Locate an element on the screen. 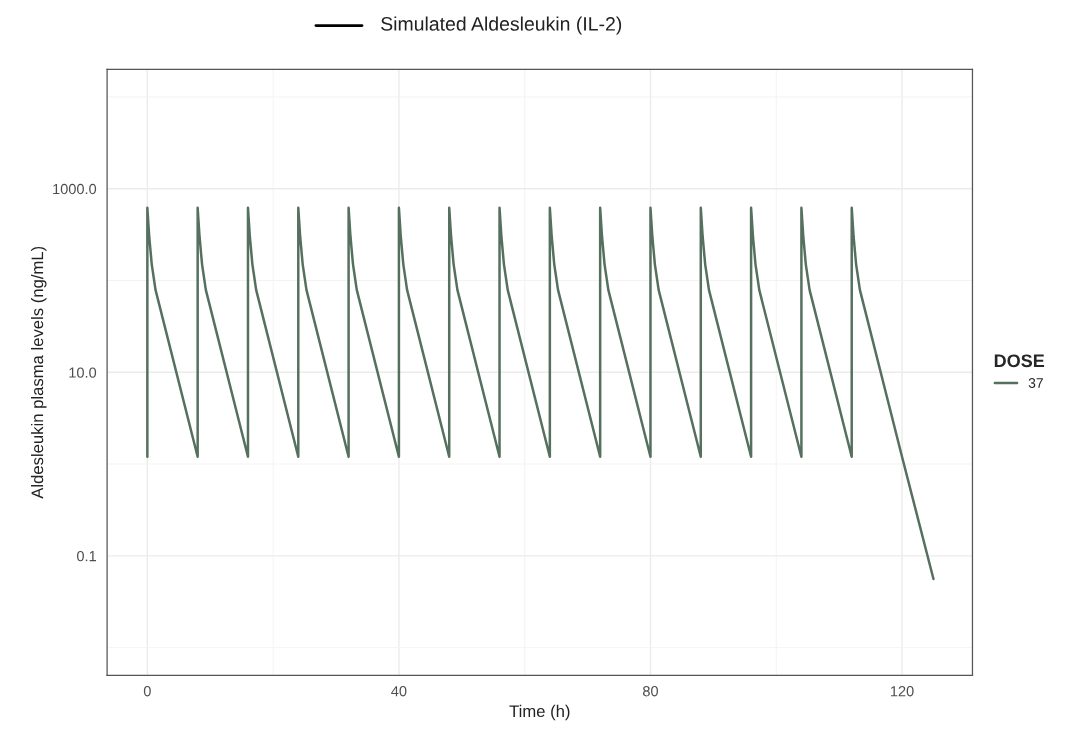 The height and width of the screenshot is (730, 1071). x-tick-label: 120 is located at coordinates (902, 691).